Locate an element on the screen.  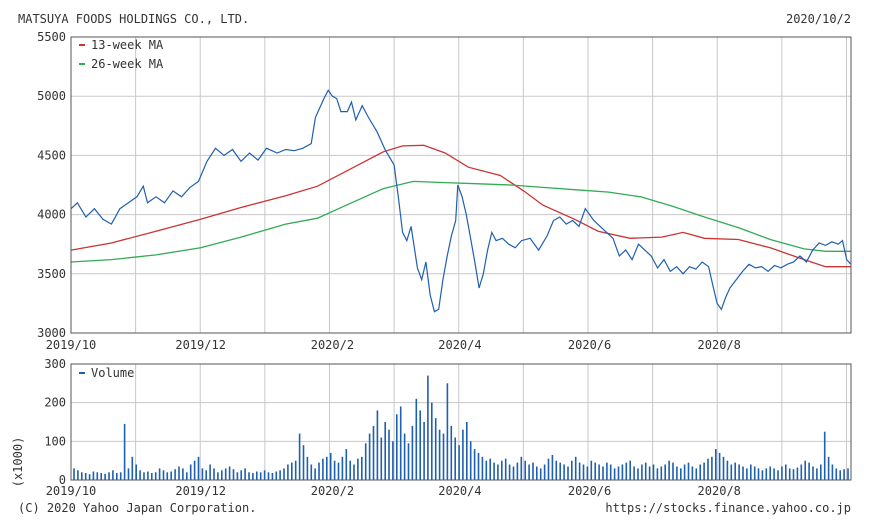
volume-y-tick-label: 0 is located at coordinates (62, 480).